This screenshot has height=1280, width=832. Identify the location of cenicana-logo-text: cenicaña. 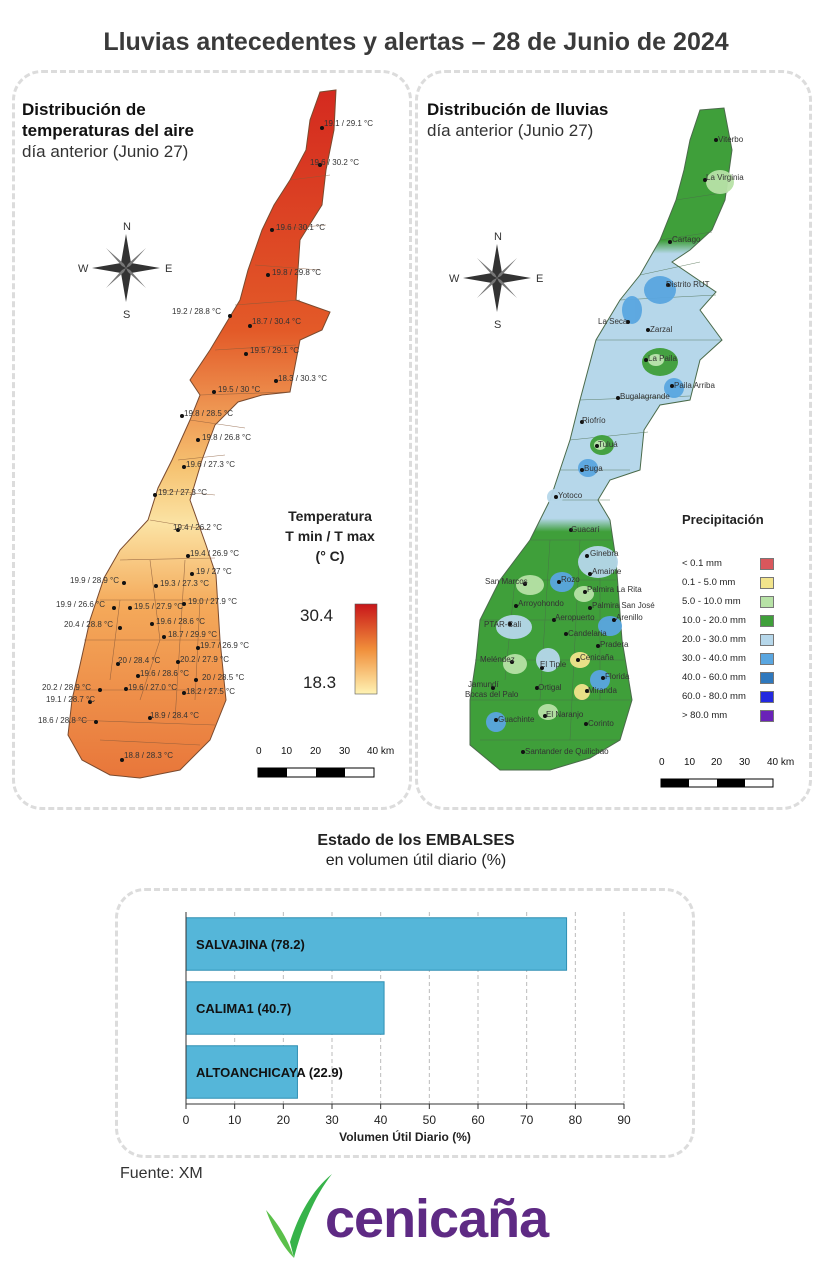
(437, 1219).